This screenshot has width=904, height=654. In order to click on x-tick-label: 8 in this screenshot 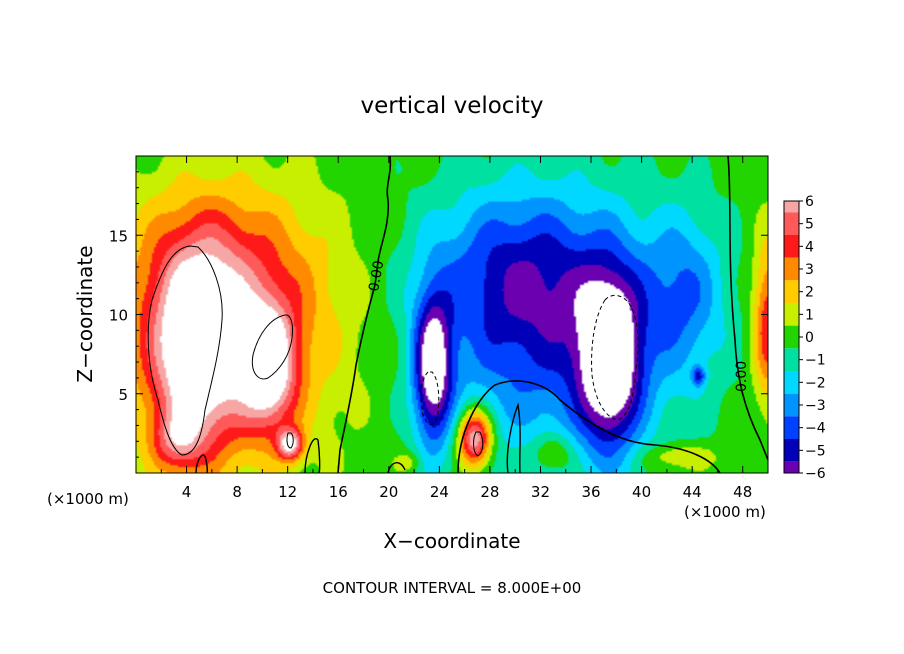, I will do `click(237, 492)`.